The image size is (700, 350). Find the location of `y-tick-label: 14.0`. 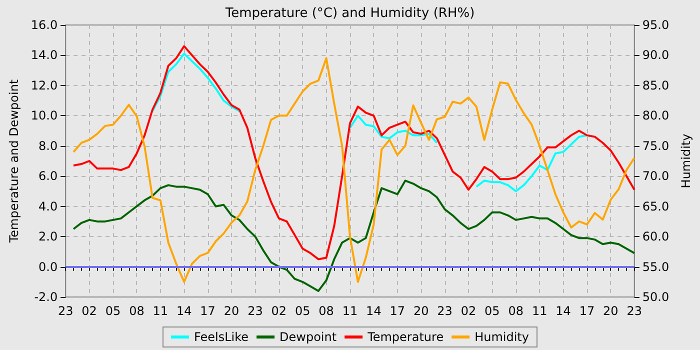

y-tick-label: 14.0 is located at coordinates (44, 55).